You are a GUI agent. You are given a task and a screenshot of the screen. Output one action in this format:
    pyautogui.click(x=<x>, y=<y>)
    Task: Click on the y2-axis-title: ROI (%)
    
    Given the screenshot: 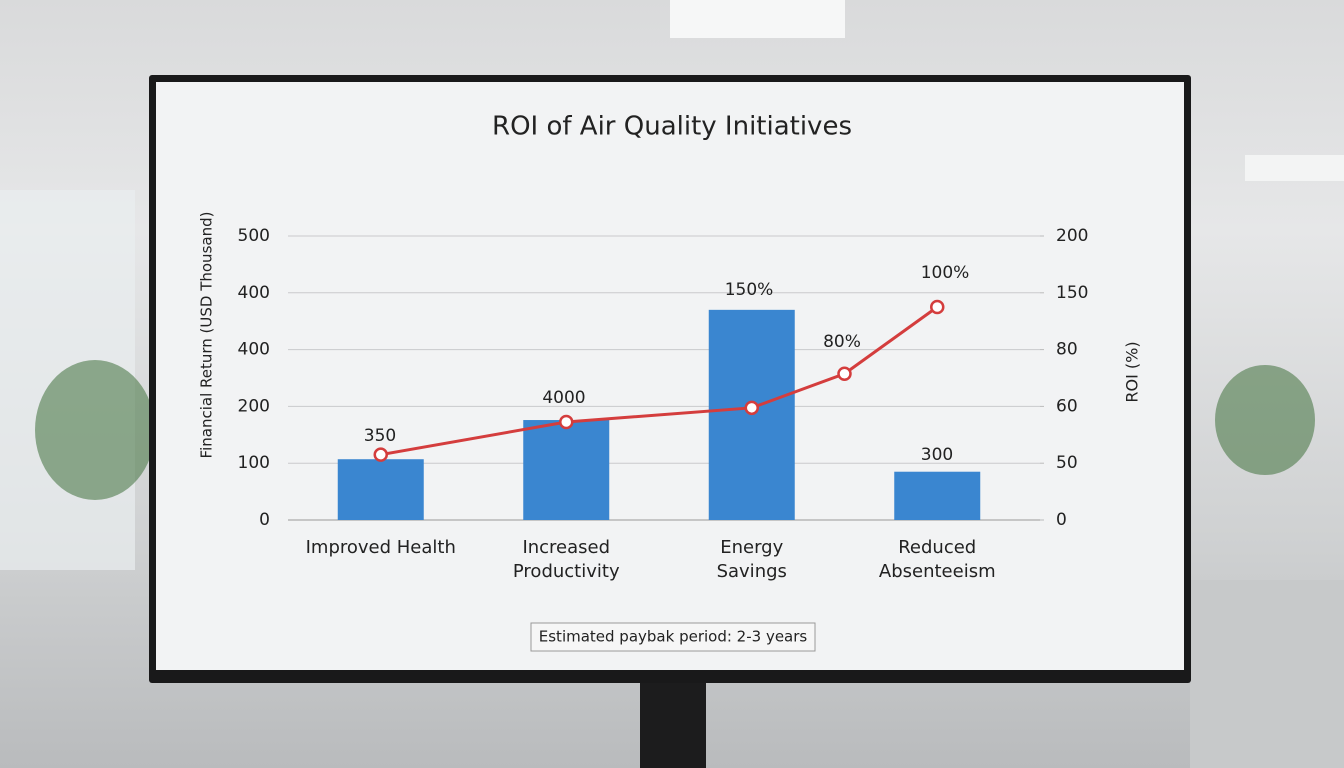 What is the action you would take?
    pyautogui.click(x=1132, y=371)
    